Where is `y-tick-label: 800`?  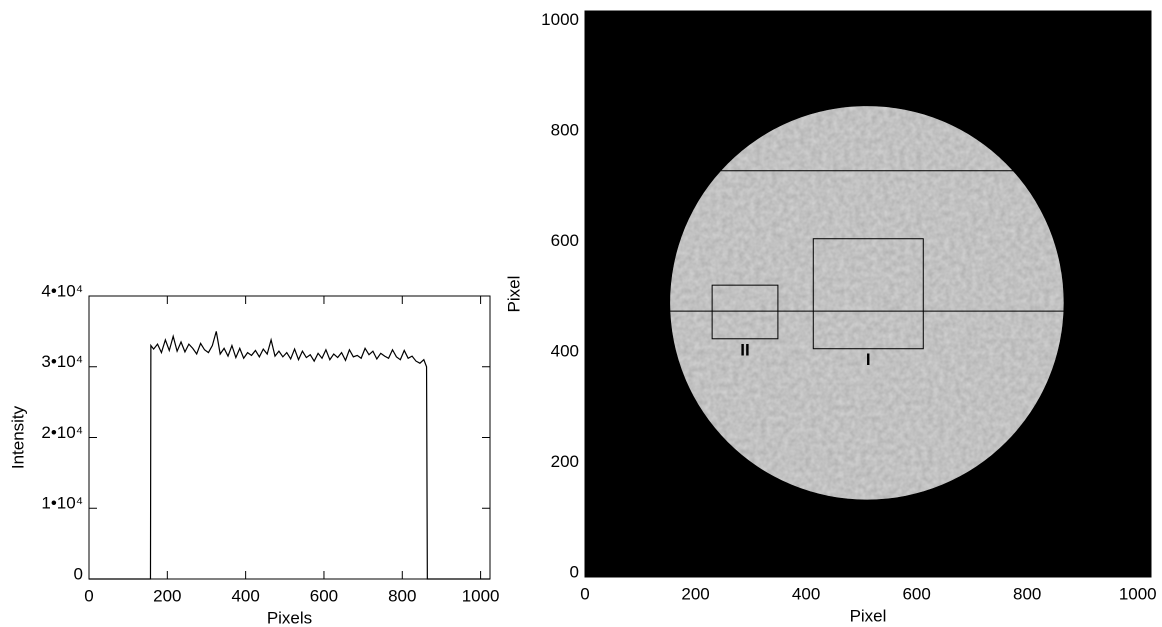
y-tick-label: 800 is located at coordinates (565, 129).